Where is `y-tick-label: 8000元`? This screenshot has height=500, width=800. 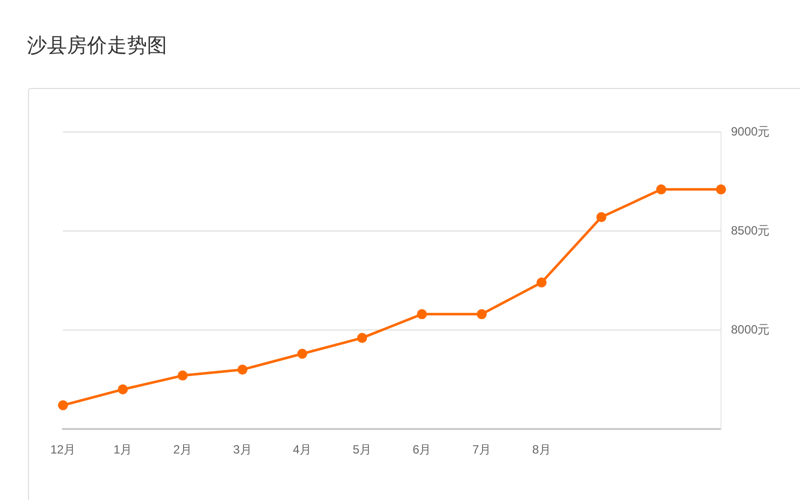 y-tick-label: 8000元 is located at coordinates (750, 329).